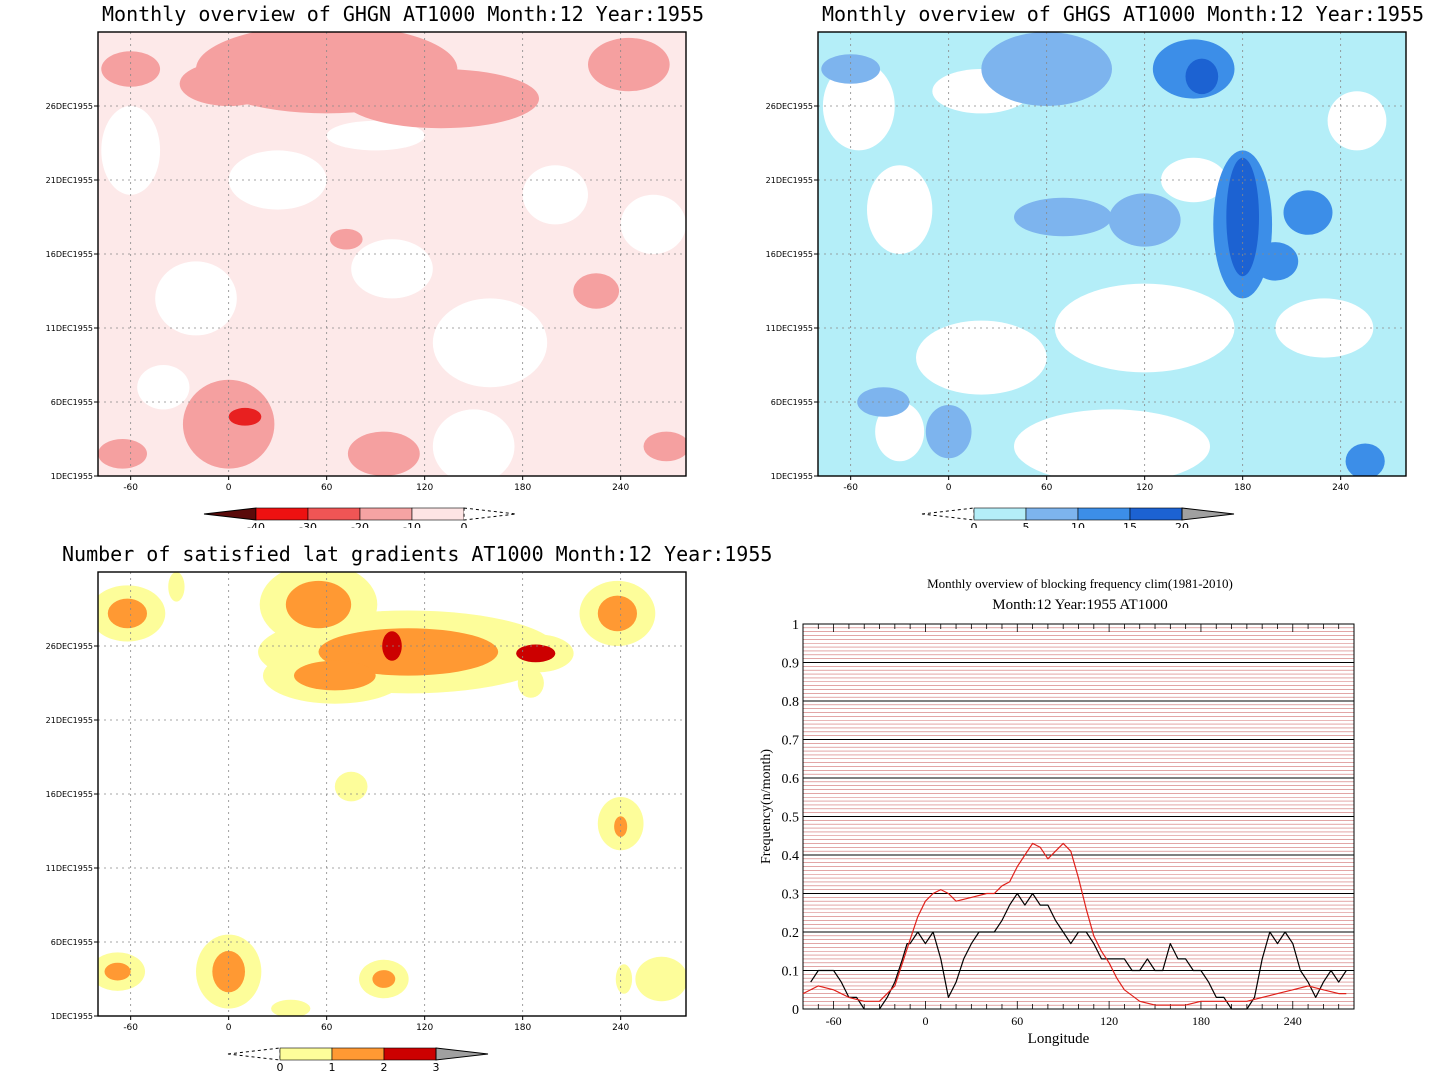  I want to click on y-tick-label: 0.2, so click(791, 933).